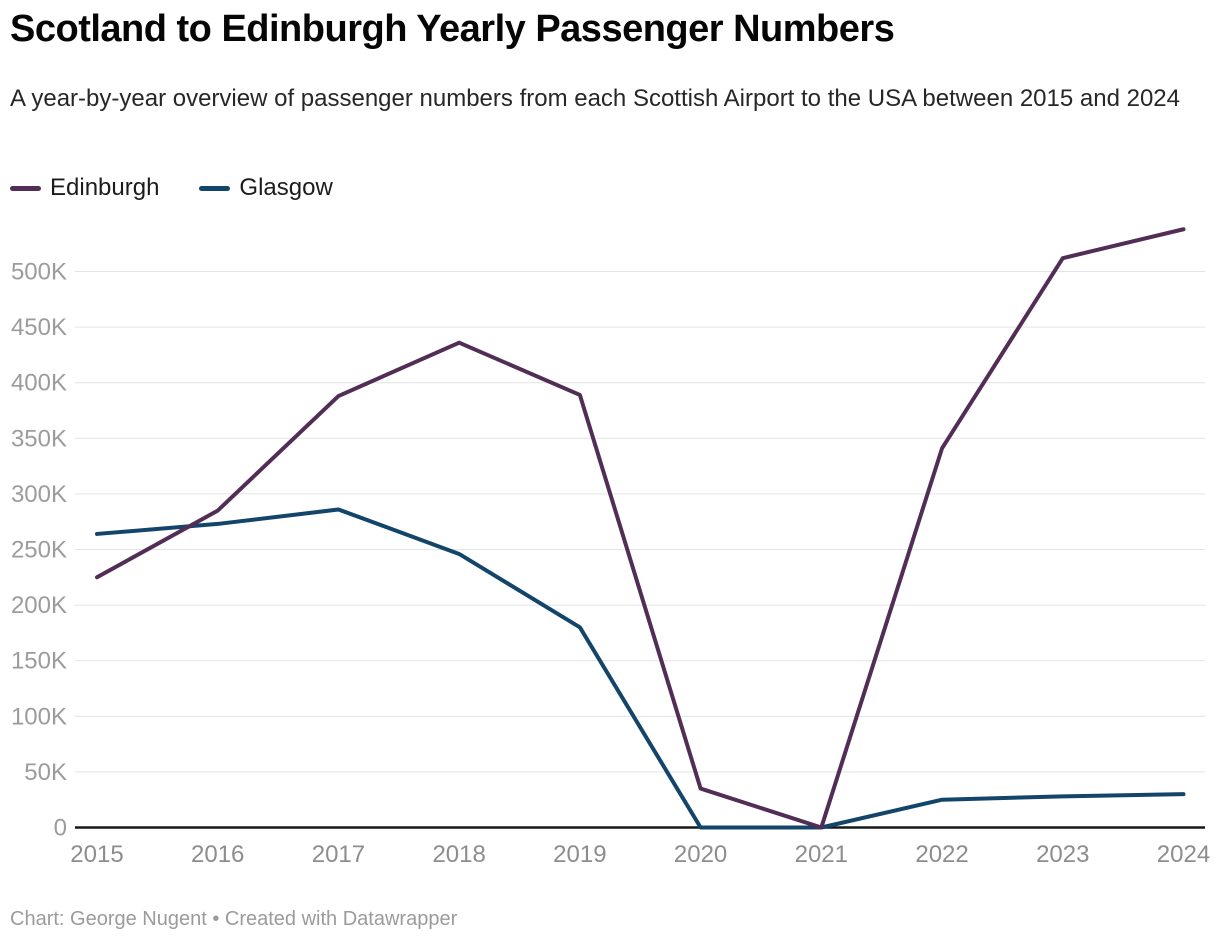 The height and width of the screenshot is (944, 1220). I want to click on x-axis-tick-label: 2018, so click(458, 854).